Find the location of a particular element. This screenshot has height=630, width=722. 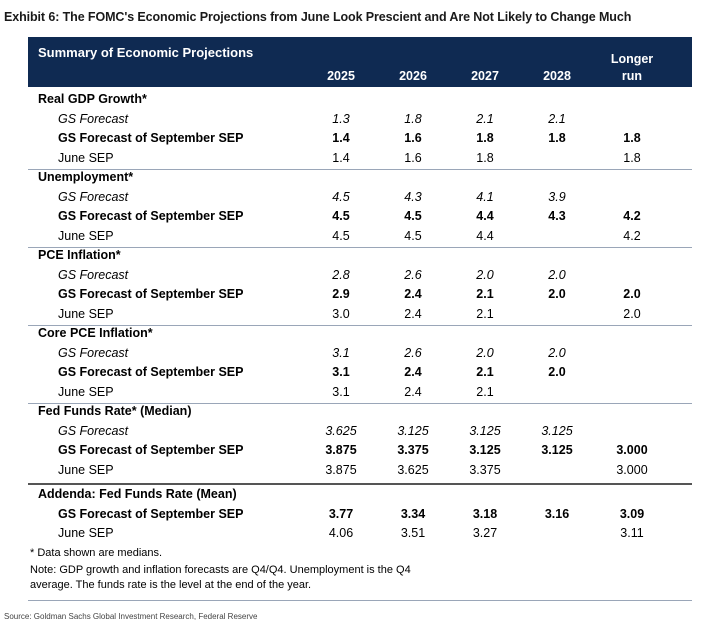

section-title: Fed Funds Rate* (Median) is located at coordinates (360, 411).